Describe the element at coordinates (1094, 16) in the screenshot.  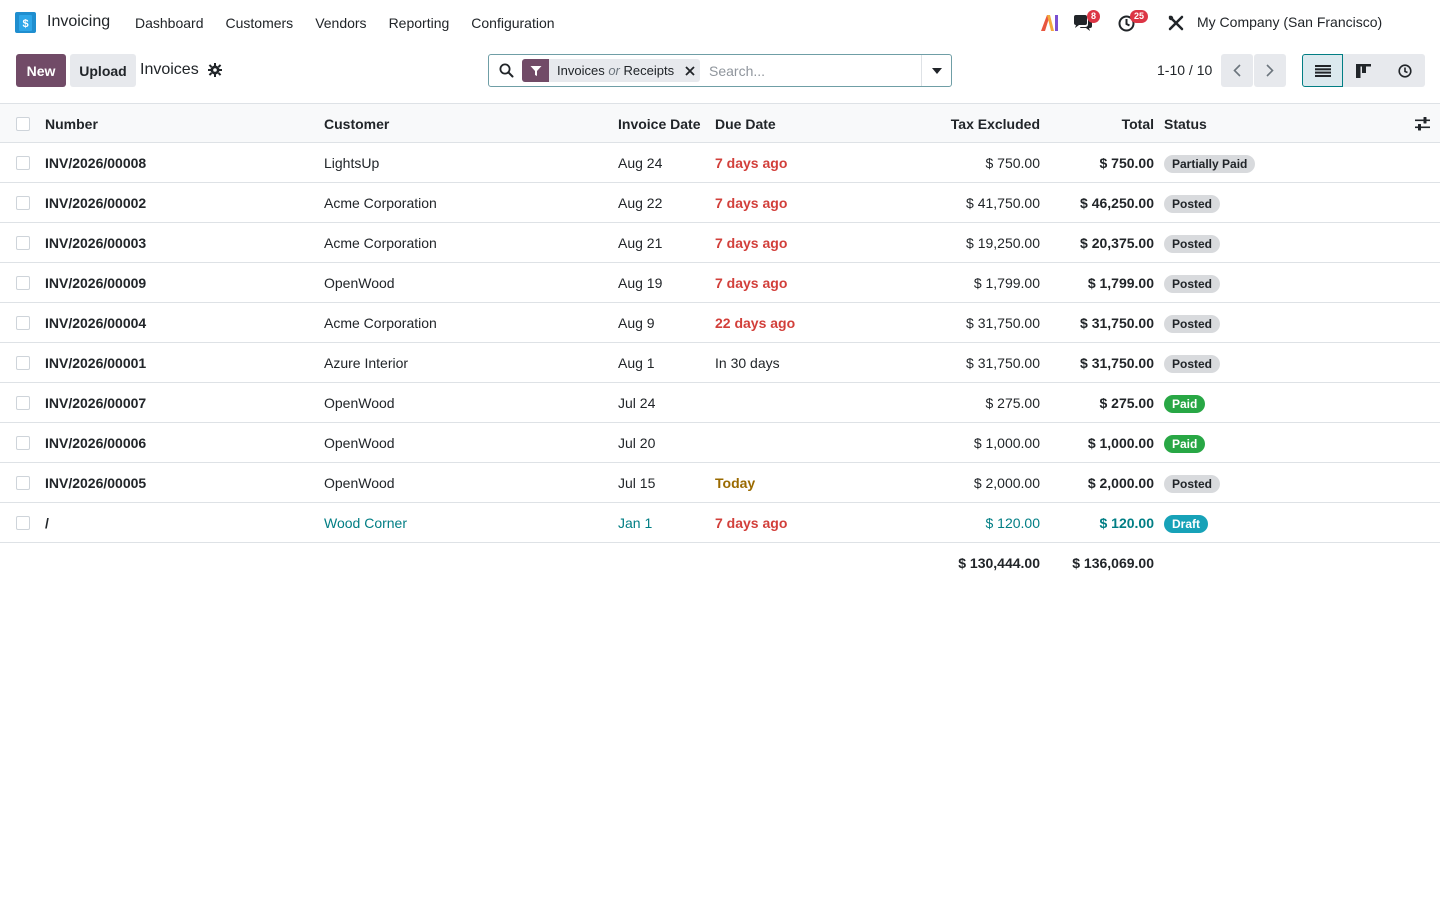
I see `messages-count-badge: 8` at that location.